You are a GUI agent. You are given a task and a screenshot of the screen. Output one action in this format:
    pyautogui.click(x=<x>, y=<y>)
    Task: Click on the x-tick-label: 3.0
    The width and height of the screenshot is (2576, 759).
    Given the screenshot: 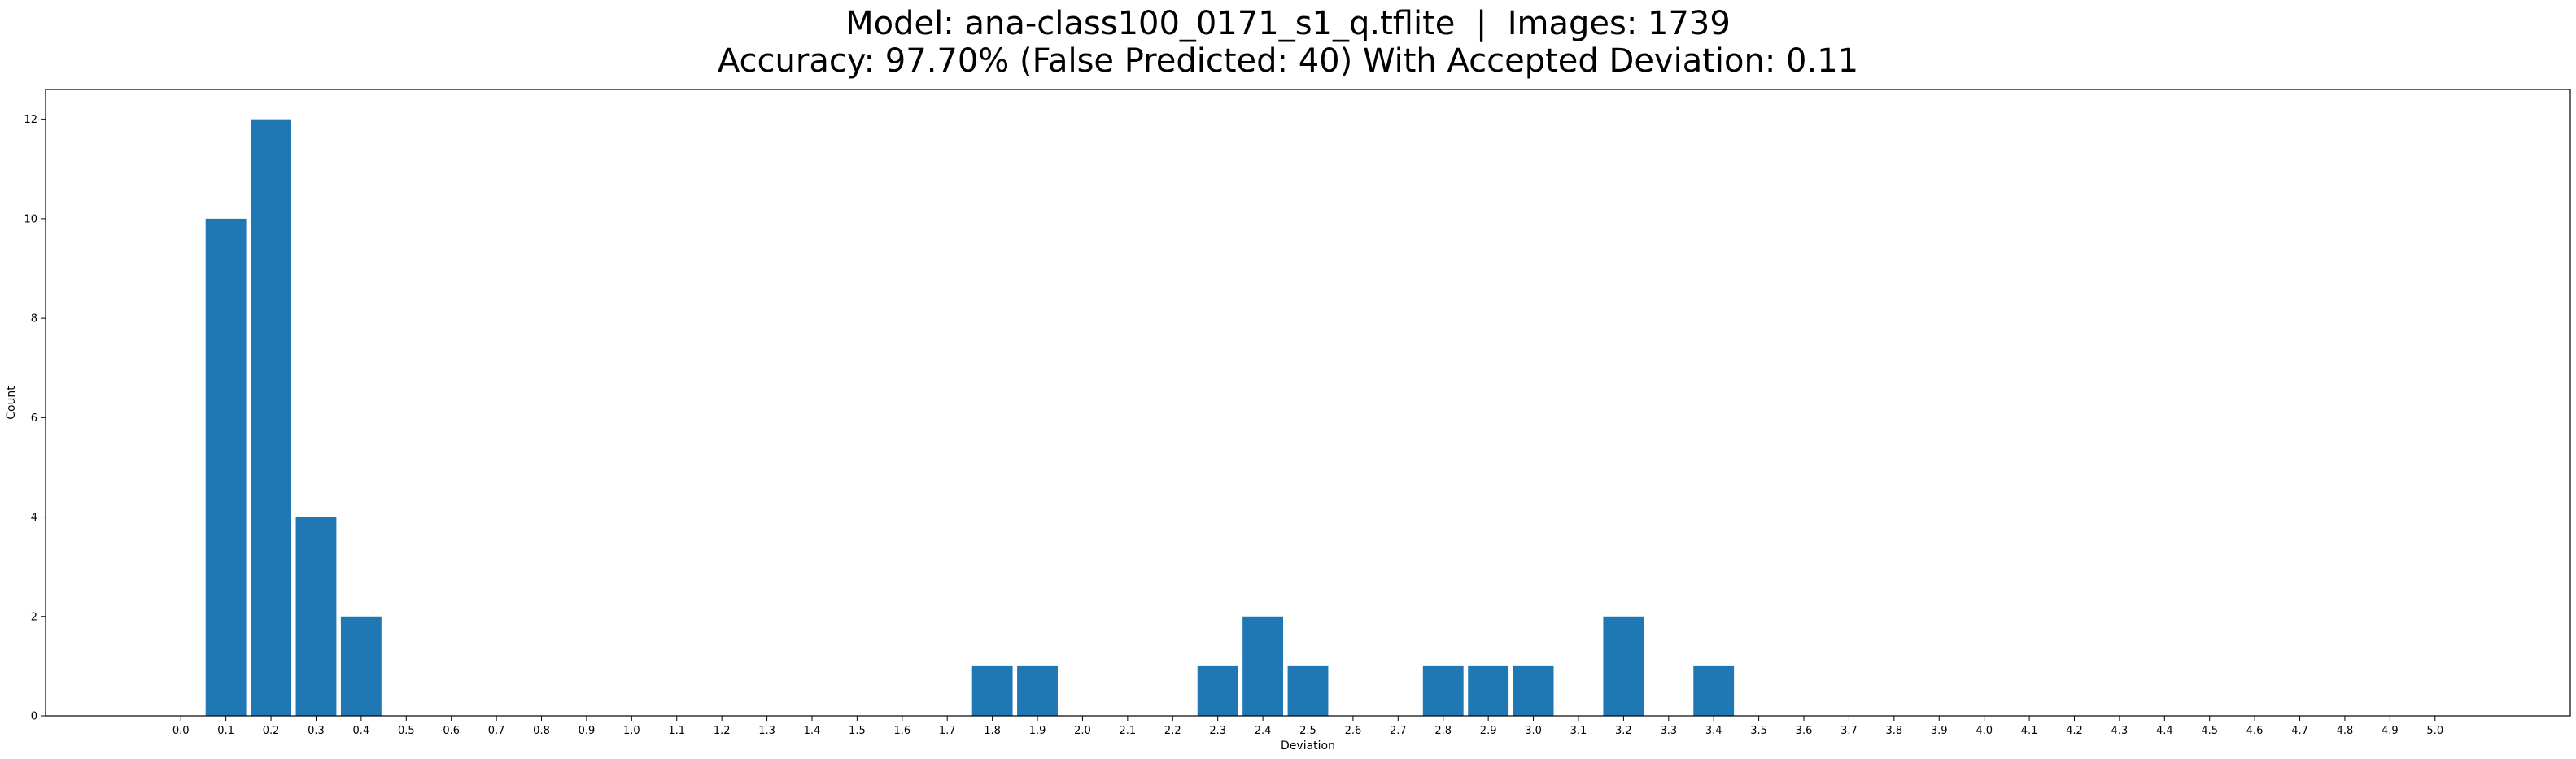 What is the action you would take?
    pyautogui.click(x=1533, y=731)
    